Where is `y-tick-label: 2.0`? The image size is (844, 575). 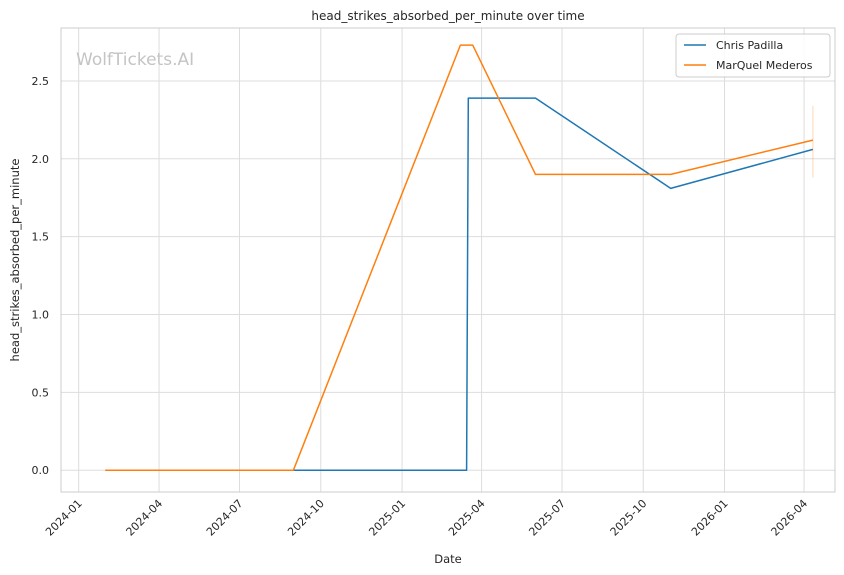
y-tick-label: 2.0 is located at coordinates (41, 159).